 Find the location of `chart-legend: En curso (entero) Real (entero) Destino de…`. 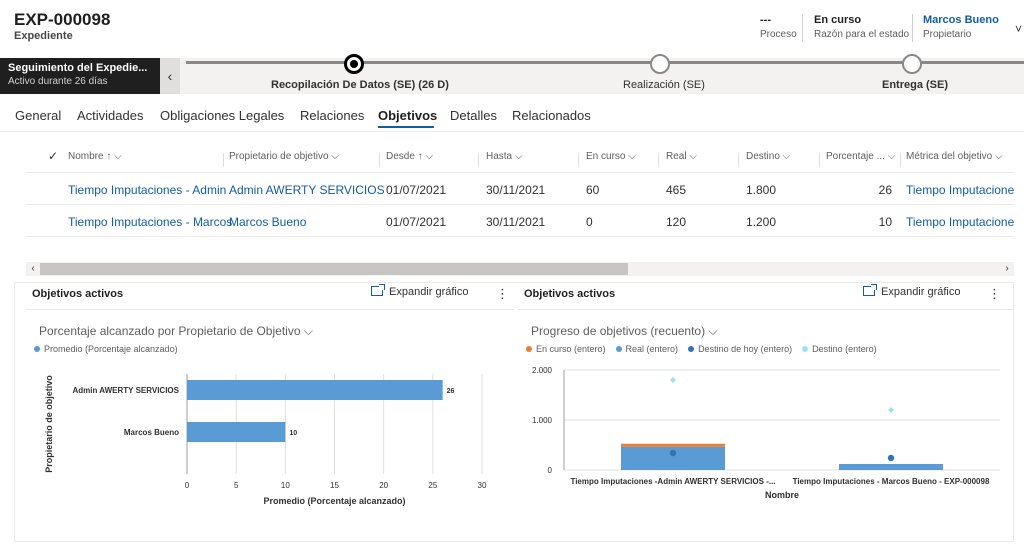

chart-legend: En curso (entero) Real (entero) Destino de… is located at coordinates (706, 349).